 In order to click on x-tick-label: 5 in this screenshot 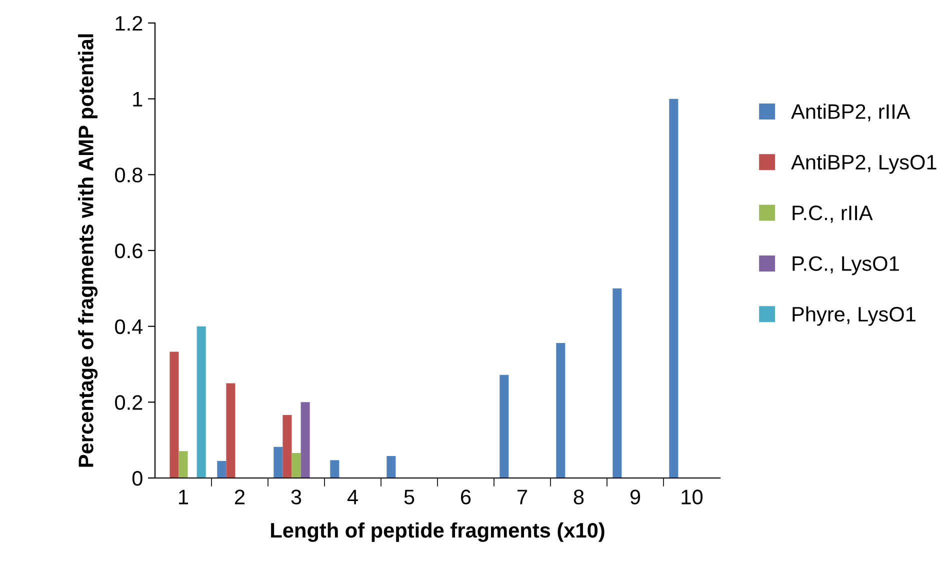, I will do `click(409, 497)`.